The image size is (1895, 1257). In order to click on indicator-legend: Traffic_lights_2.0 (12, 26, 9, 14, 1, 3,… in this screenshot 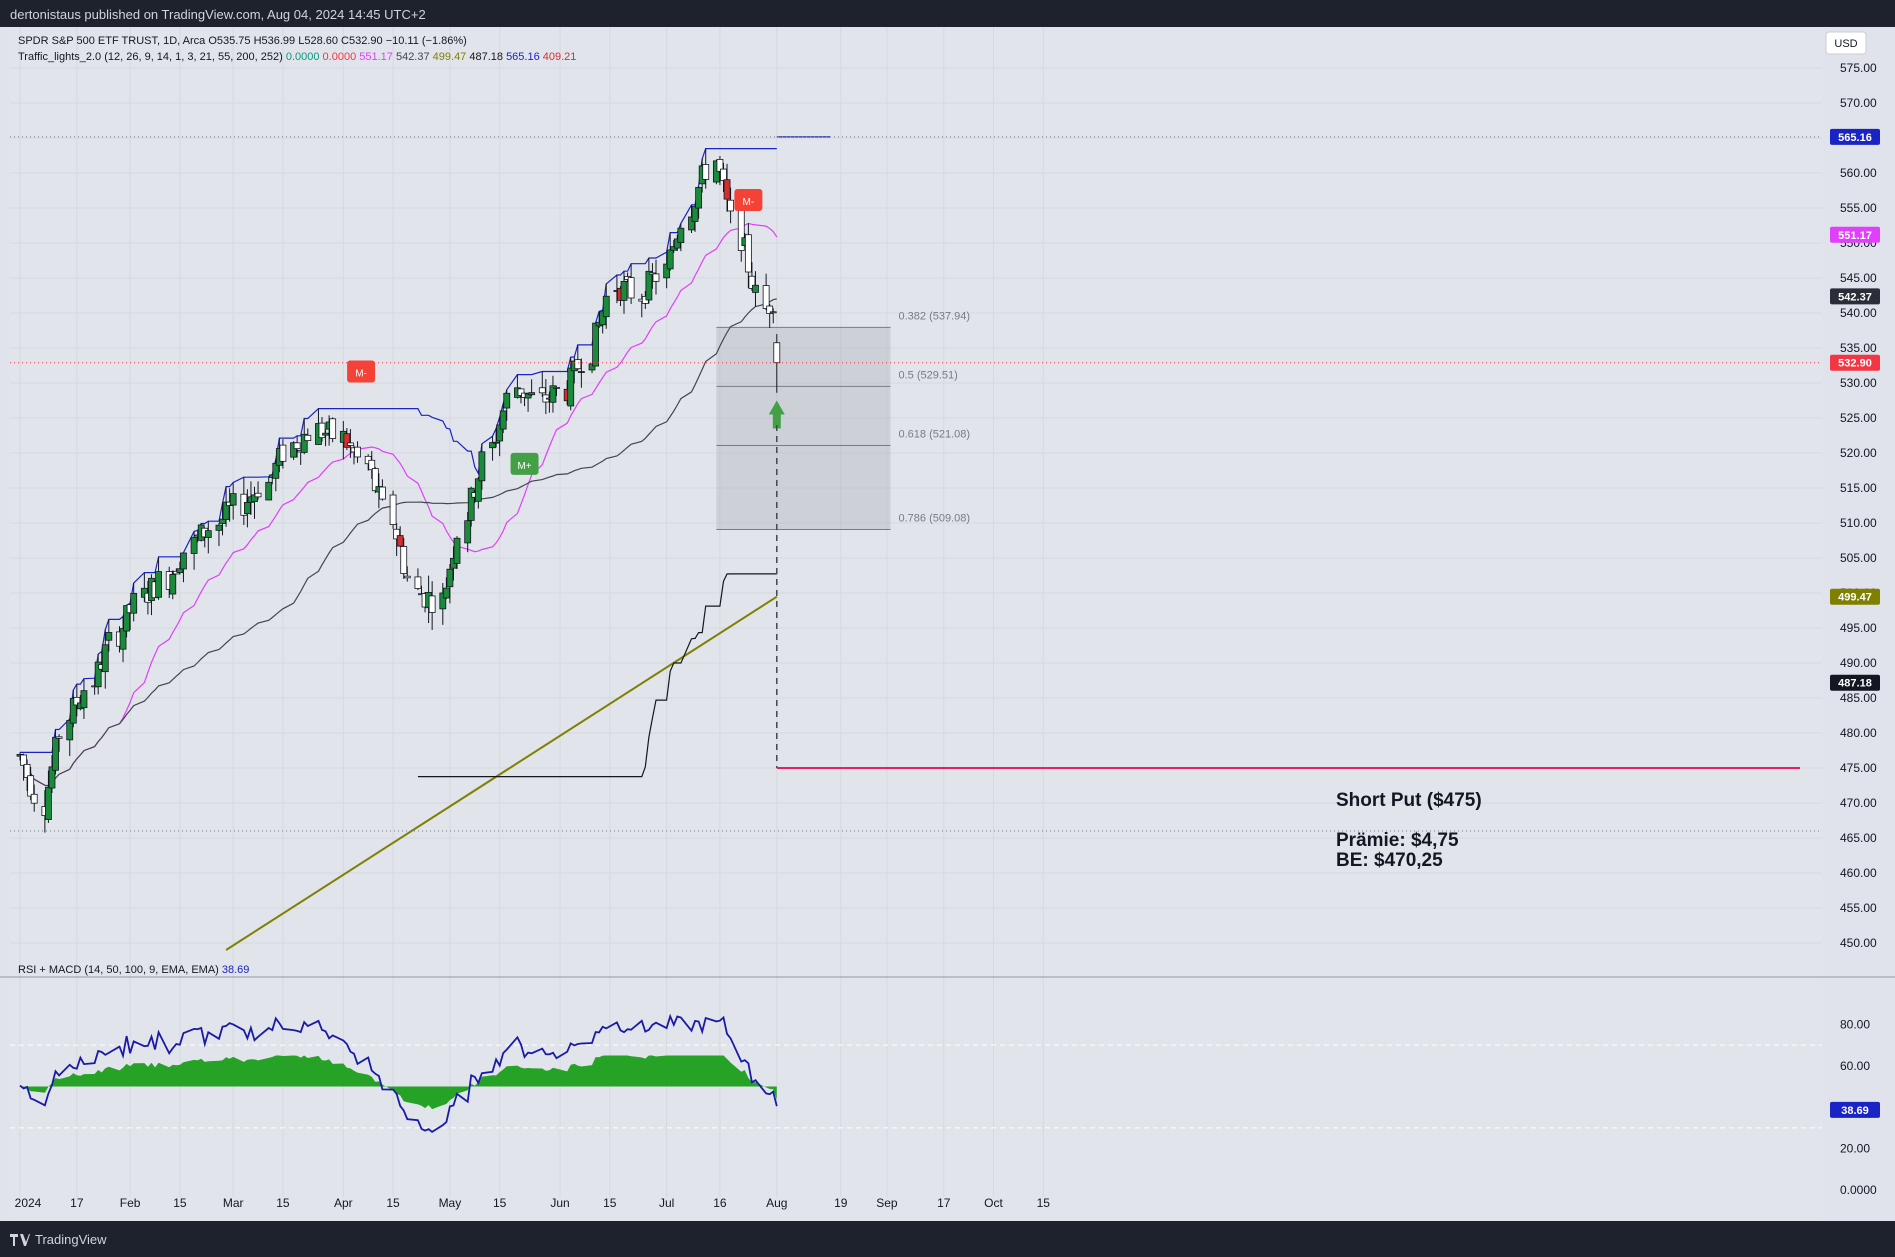, I will do `click(297, 57)`.